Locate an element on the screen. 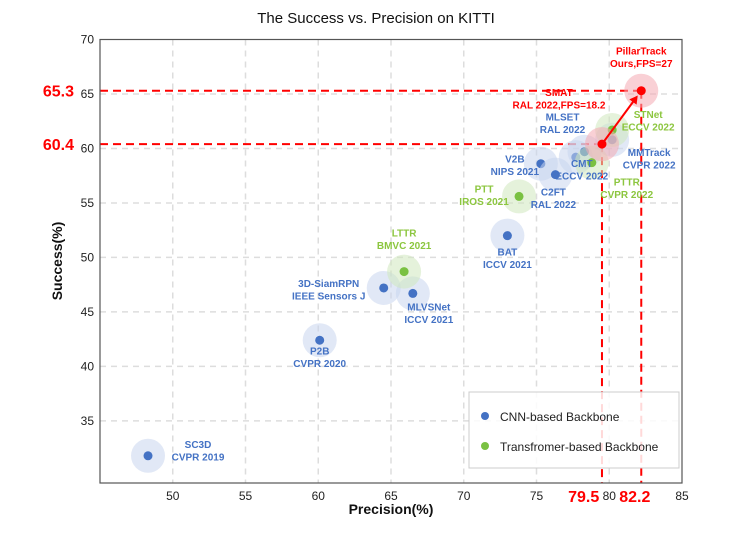  point-label-name: PillarTrack is located at coordinates (641, 52).